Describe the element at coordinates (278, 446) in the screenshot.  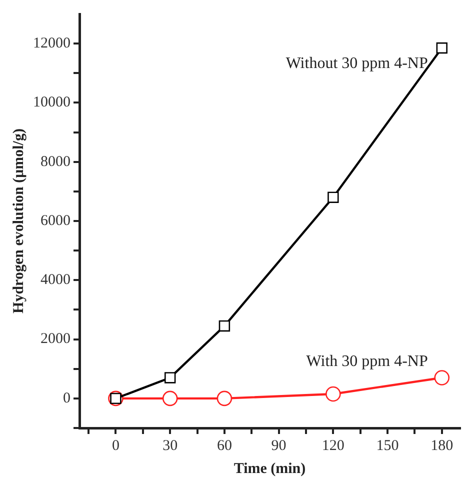
I see `x-tick-label: 90` at that location.